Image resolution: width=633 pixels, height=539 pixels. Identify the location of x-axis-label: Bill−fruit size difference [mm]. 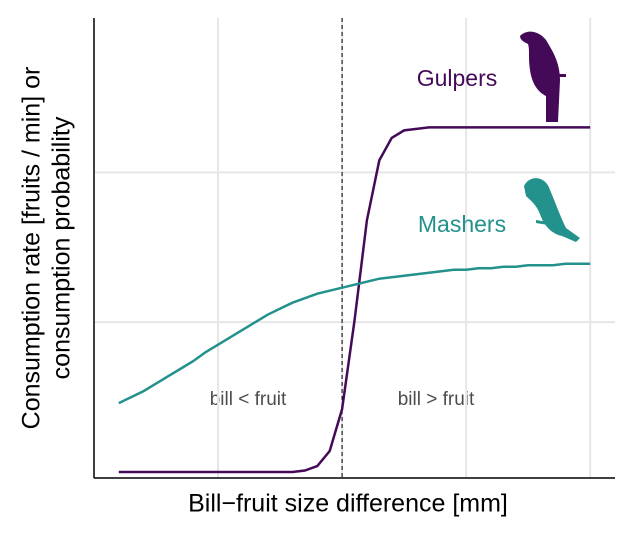
(348, 504).